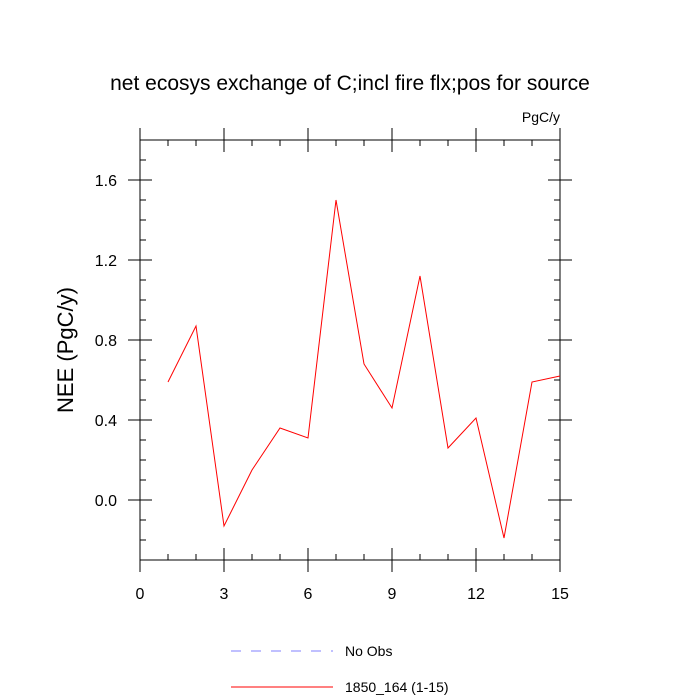 The width and height of the screenshot is (700, 700). Describe the element at coordinates (106, 181) in the screenshot. I see `y-tick-label: 1.6` at that location.